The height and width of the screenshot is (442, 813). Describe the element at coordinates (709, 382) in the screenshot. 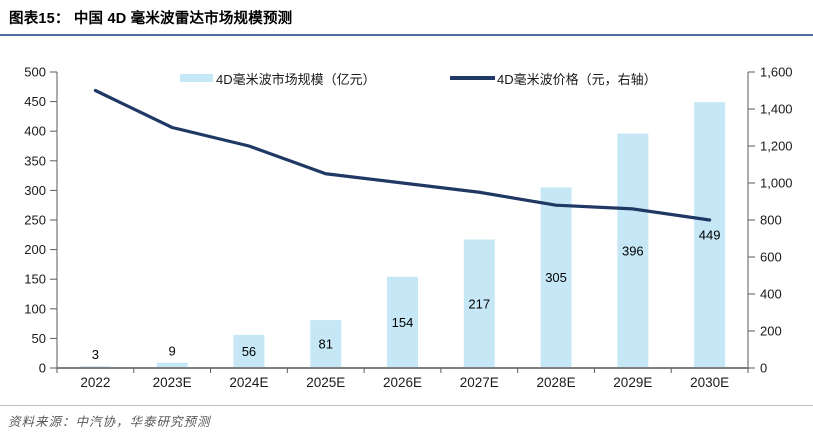

I see `x-axis-label-2030E: 2030E` at that location.